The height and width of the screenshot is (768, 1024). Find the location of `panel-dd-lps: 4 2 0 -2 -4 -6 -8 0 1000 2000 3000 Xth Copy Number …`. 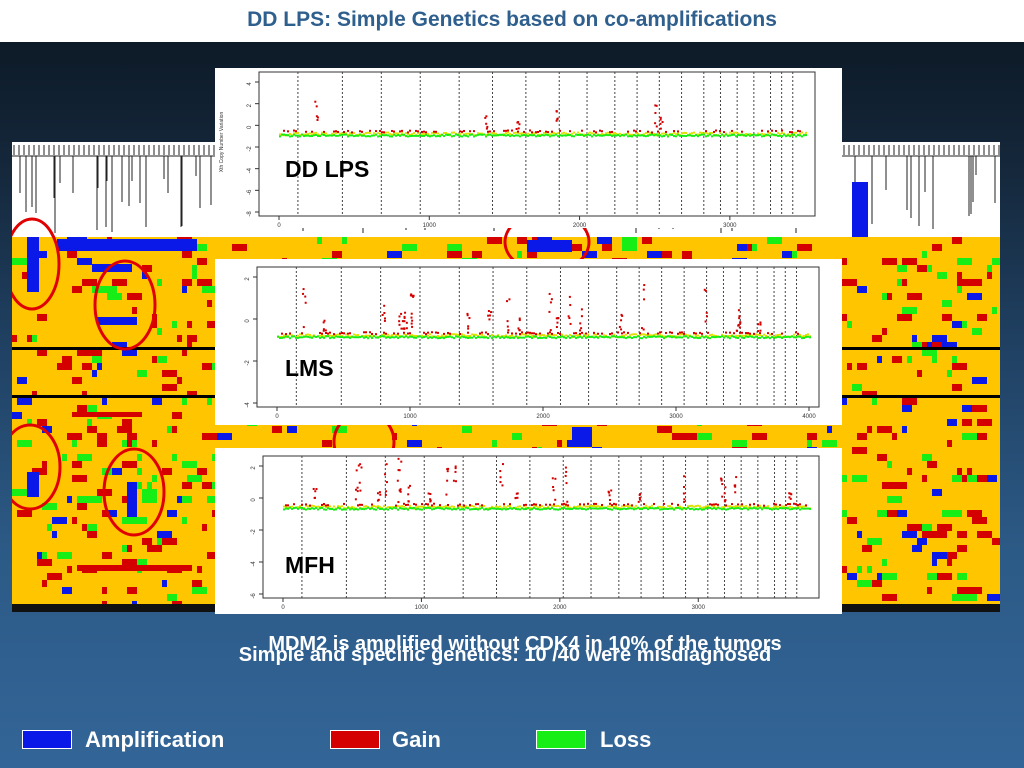

panel-dd-lps: 4 2 0 -2 -4 -6 -8 0 1000 2000 3000 Xth Copy Number … is located at coordinates (528, 148).